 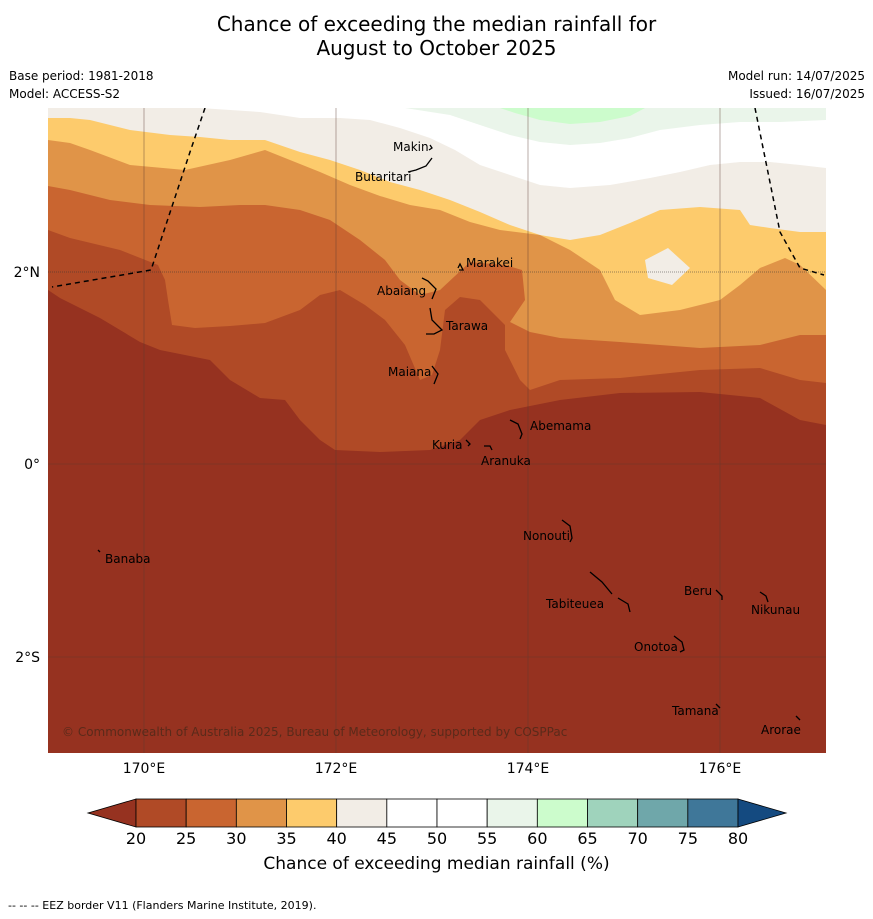 What do you see at coordinates (437, 838) in the screenshot?
I see `colorbar-tick-label: 50` at bounding box center [437, 838].